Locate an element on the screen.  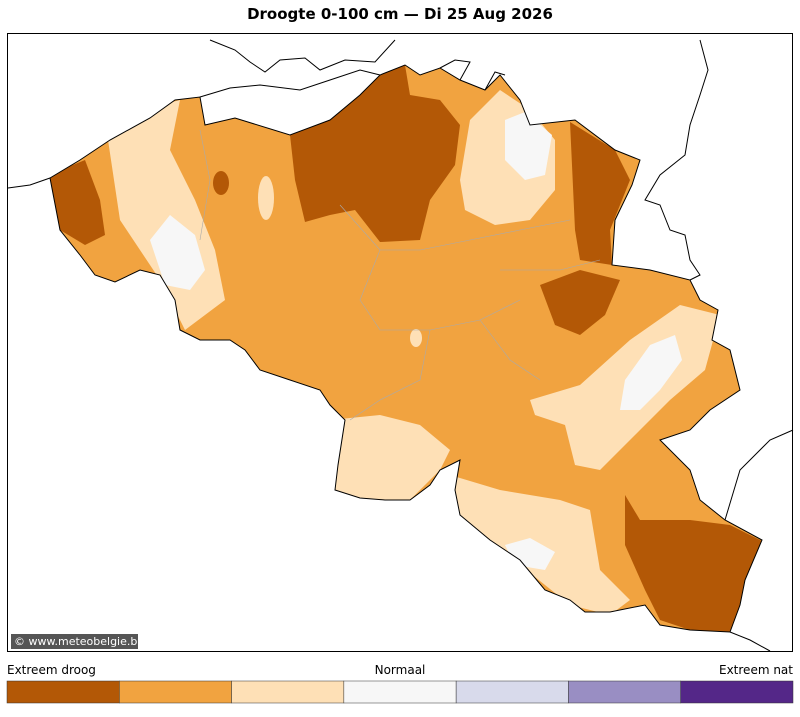
legend-label: Extreem nat is located at coordinates (756, 670).